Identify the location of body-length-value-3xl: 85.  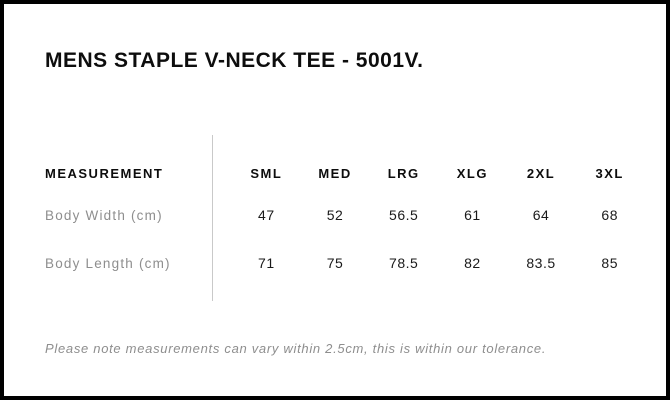
(609, 263).